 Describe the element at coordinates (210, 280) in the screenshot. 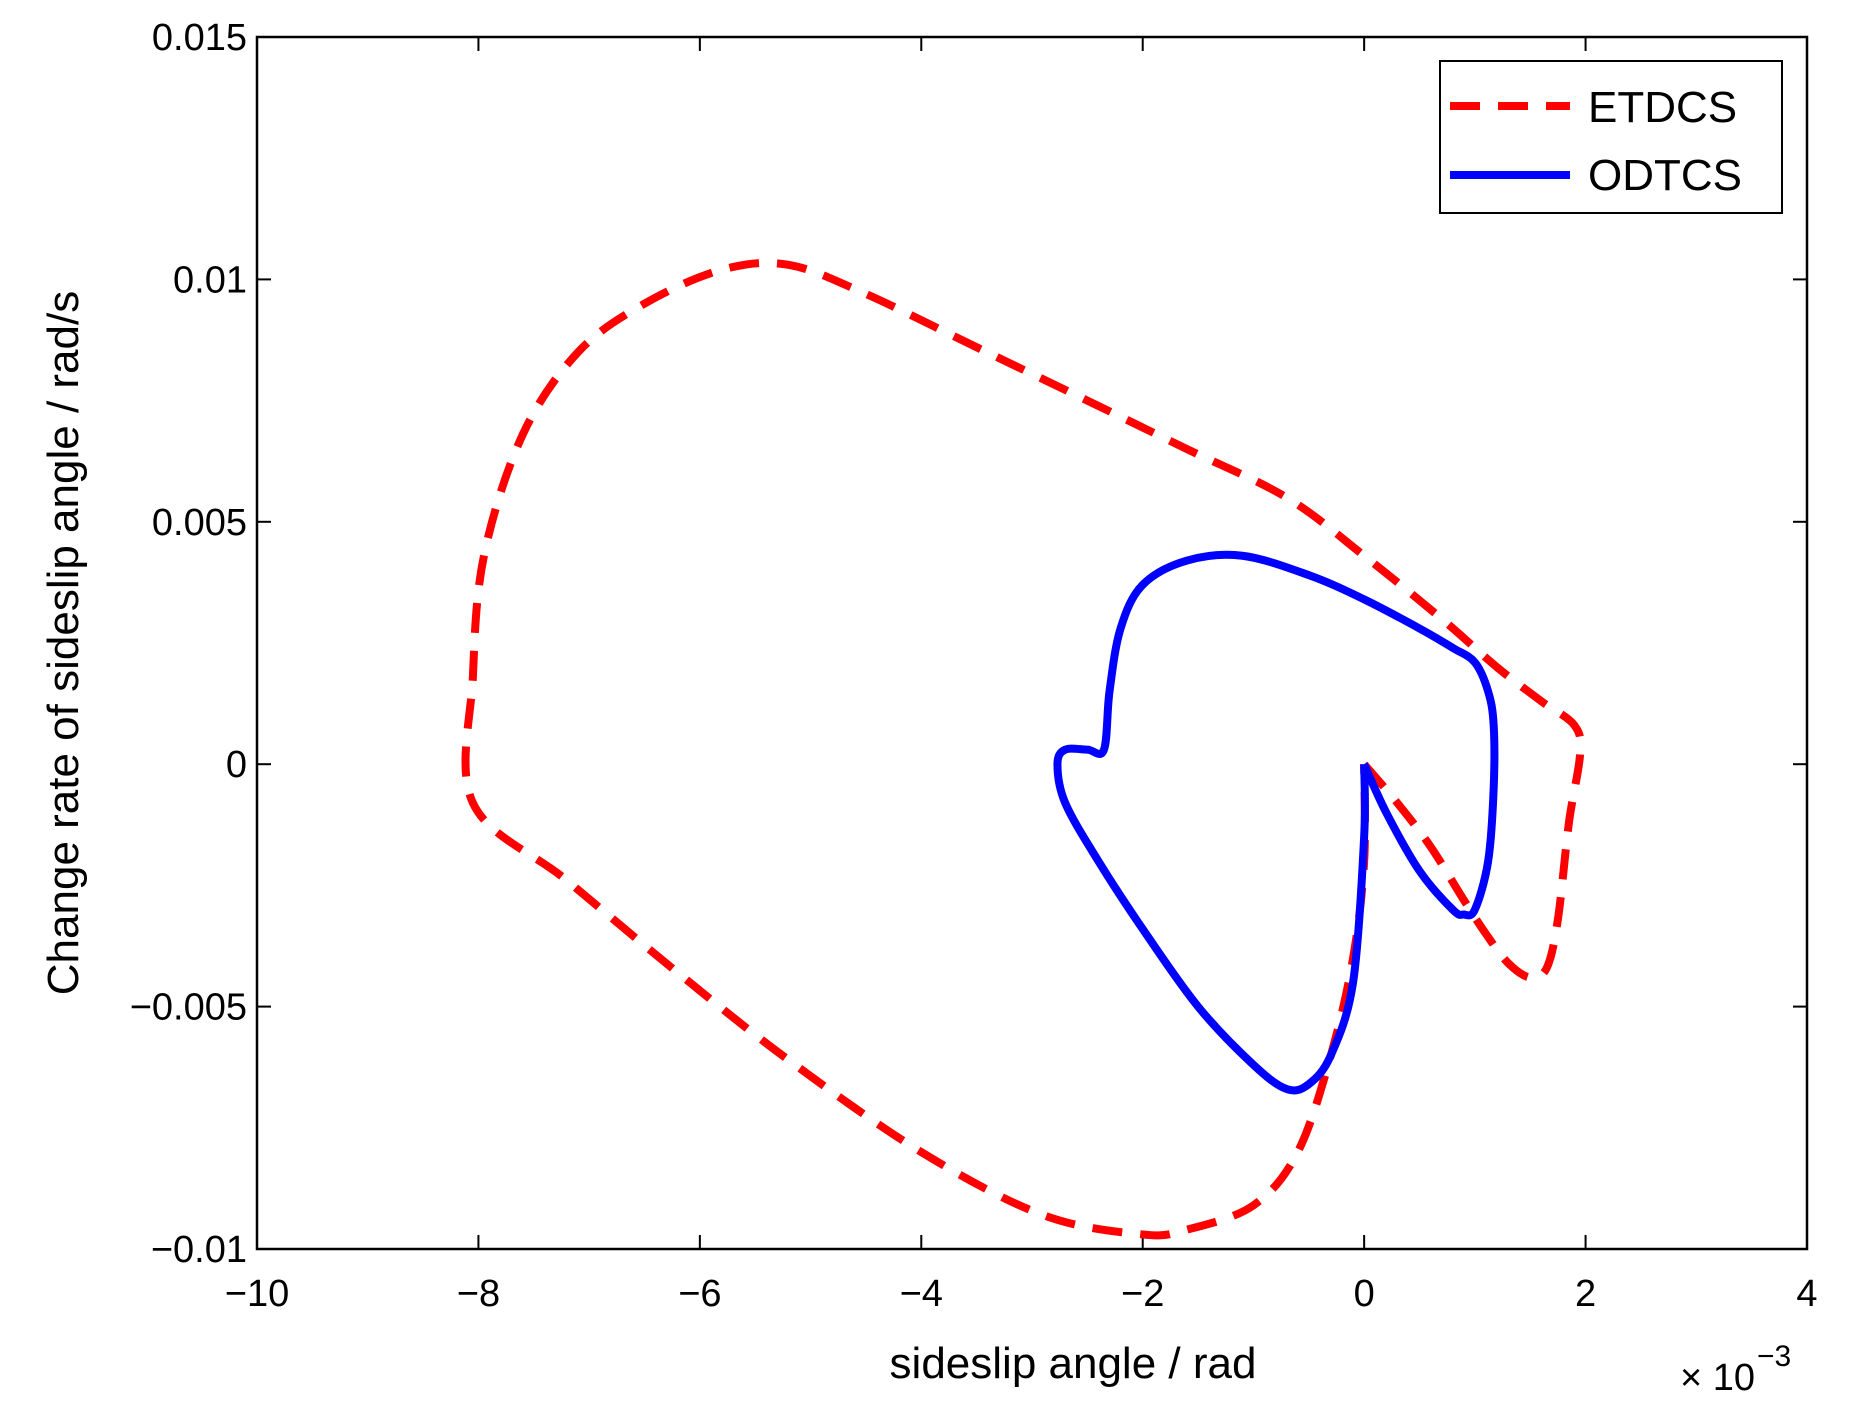

I see `y-tick-label: 0.01` at that location.